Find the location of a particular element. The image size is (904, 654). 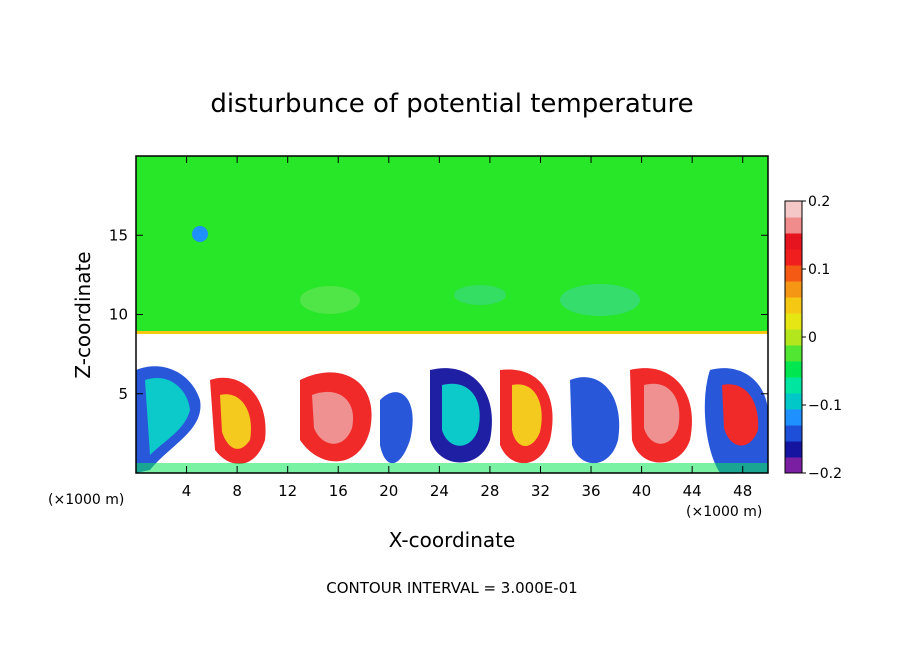

x-tick-label: 36 is located at coordinates (590, 491).